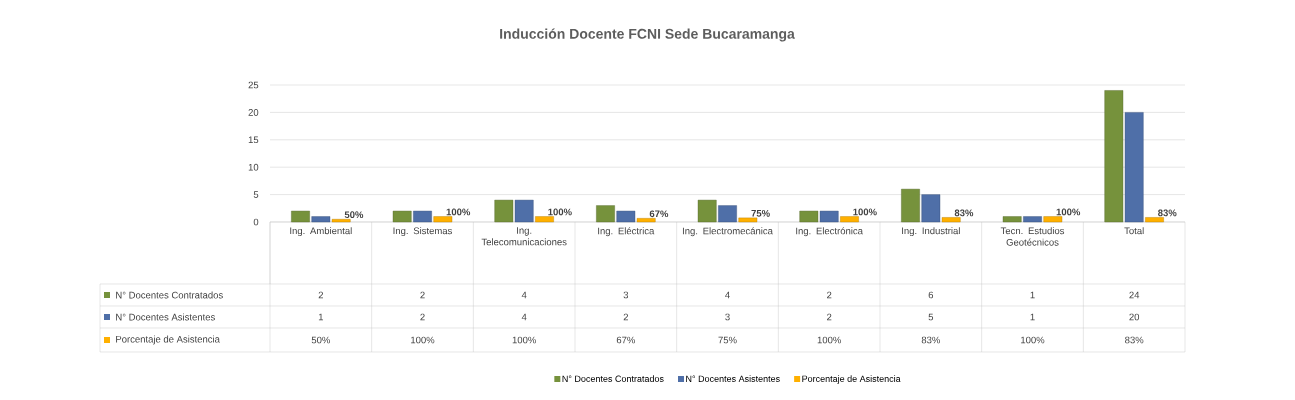 The image size is (1295, 400). What do you see at coordinates (829, 232) in the screenshot?
I see `x-tick-label: Ing. Electrónica` at bounding box center [829, 232].